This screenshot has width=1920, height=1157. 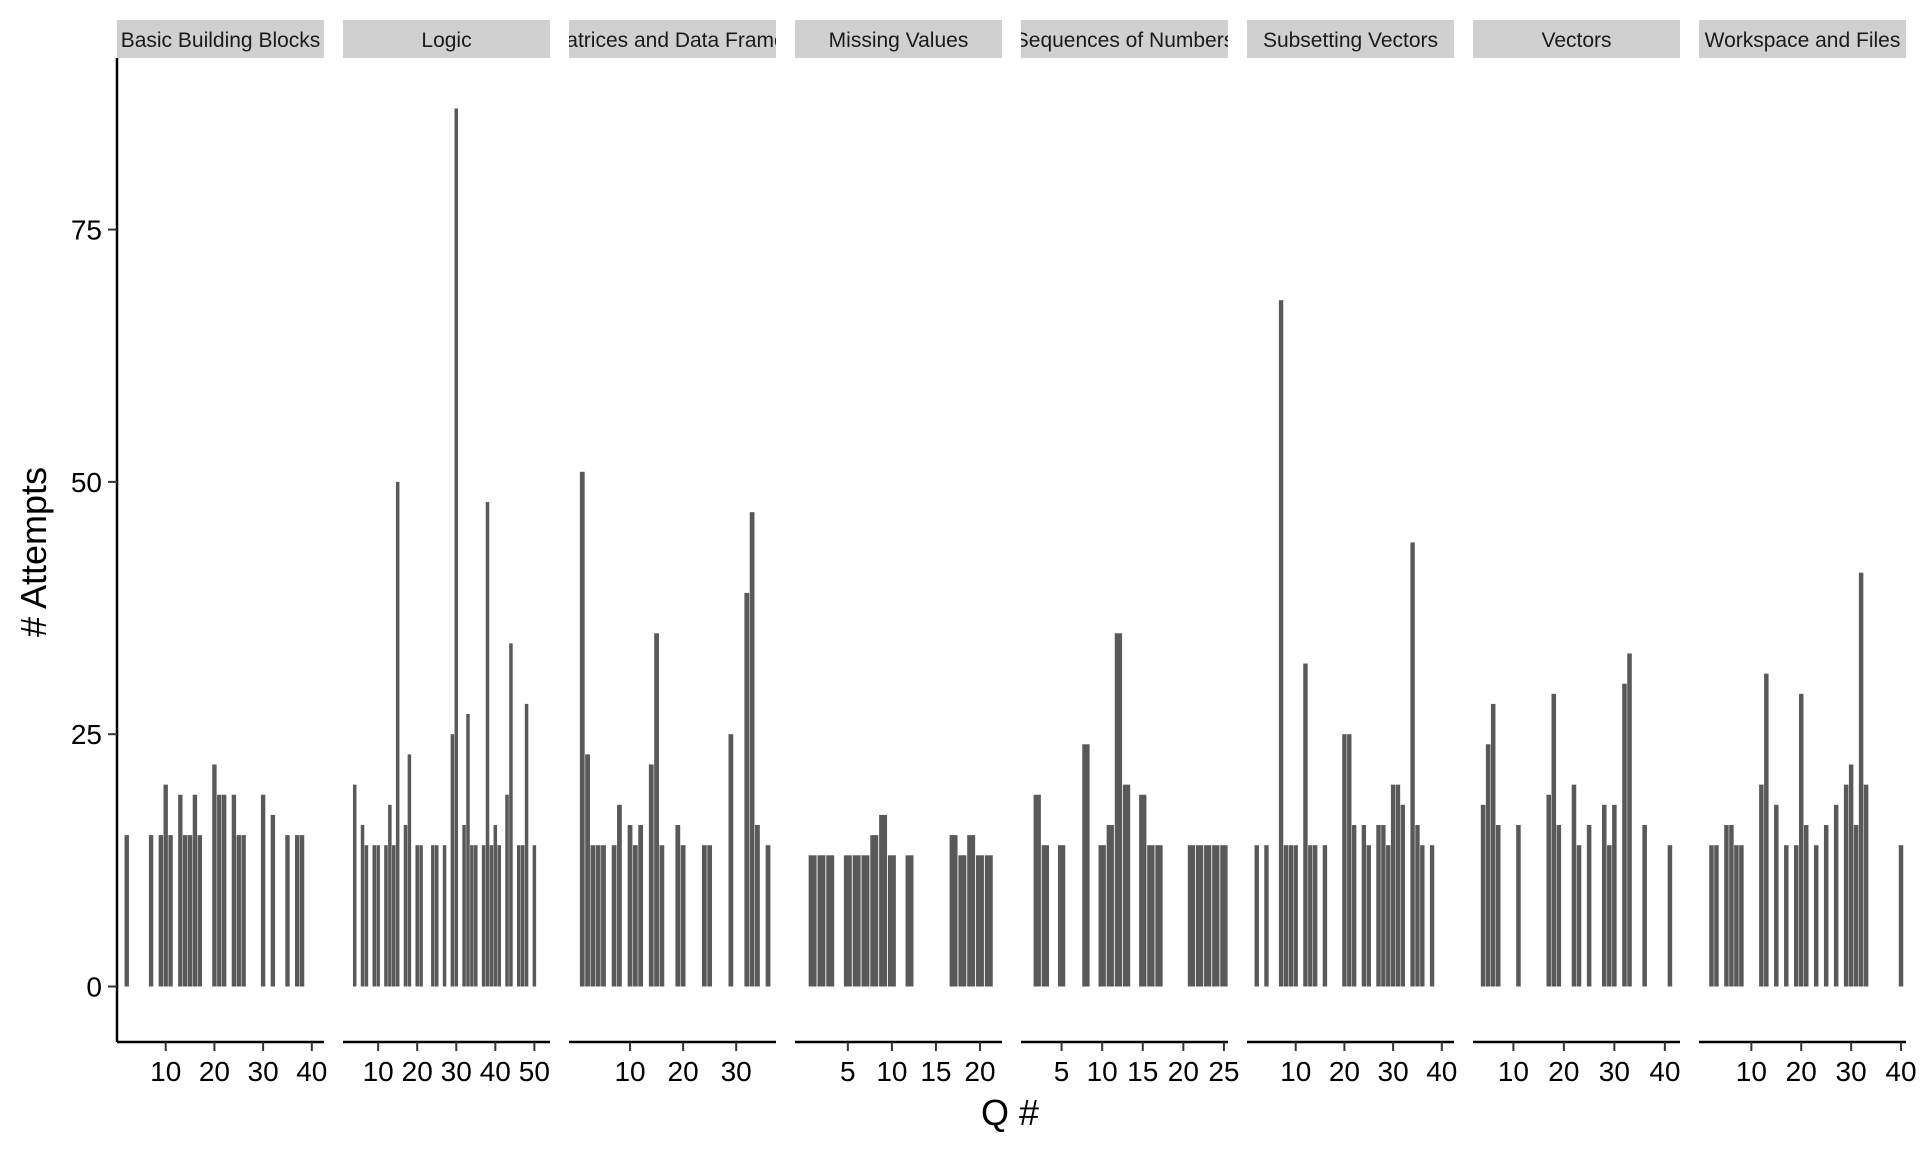 I want to click on x-tick-label: 5, so click(x=848, y=1071).